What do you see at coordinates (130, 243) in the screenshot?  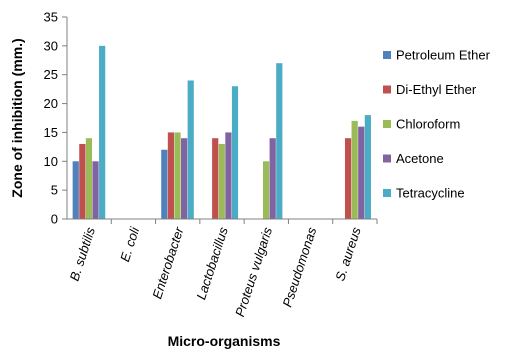 I see `x-category-label: E. coli` at bounding box center [130, 243].